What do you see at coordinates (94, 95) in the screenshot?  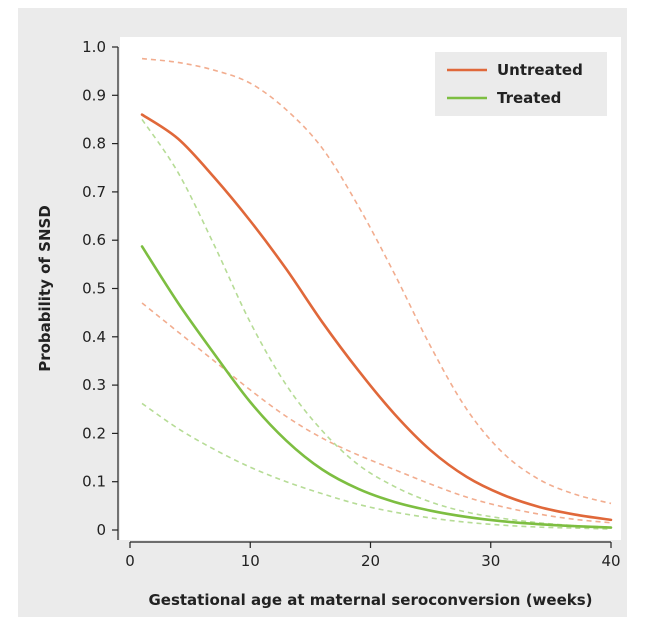 I see `y-tick-label: 0.9` at bounding box center [94, 95].